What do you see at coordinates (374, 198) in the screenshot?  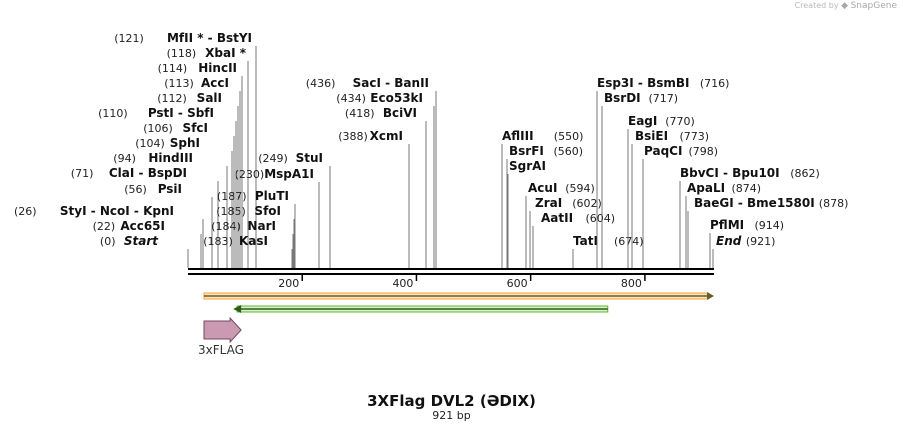 I see `site-xcmi: XcmI(388)` at bounding box center [374, 198].